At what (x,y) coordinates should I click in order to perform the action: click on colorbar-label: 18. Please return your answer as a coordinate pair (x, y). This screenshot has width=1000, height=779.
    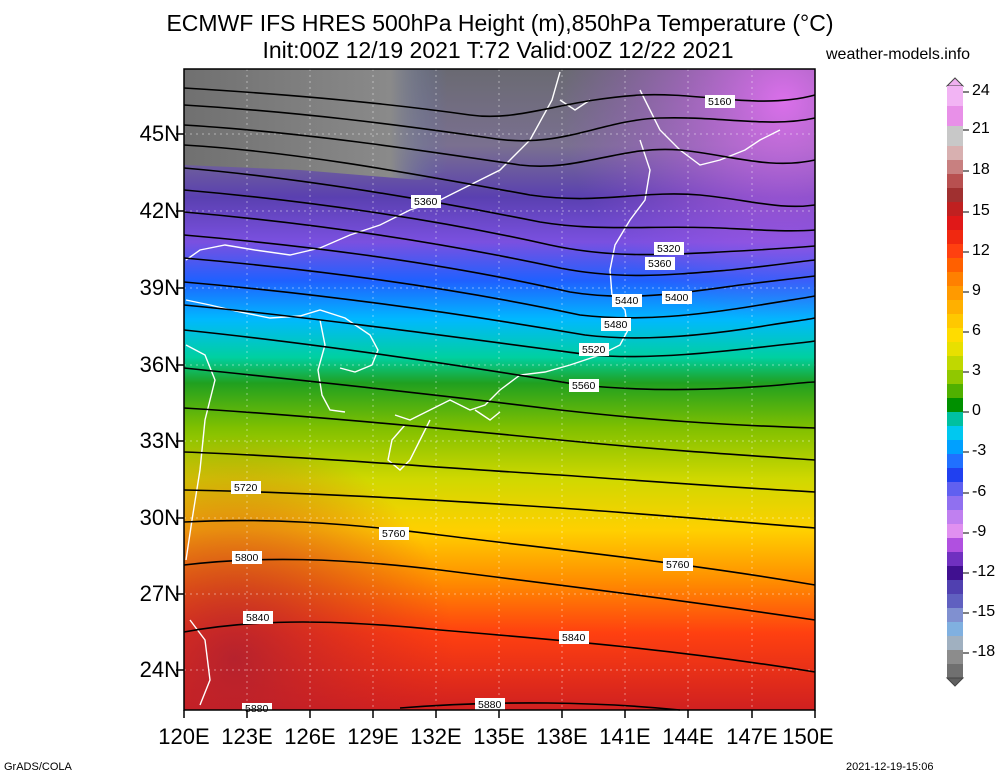
    Looking at the image, I should click on (981, 169).